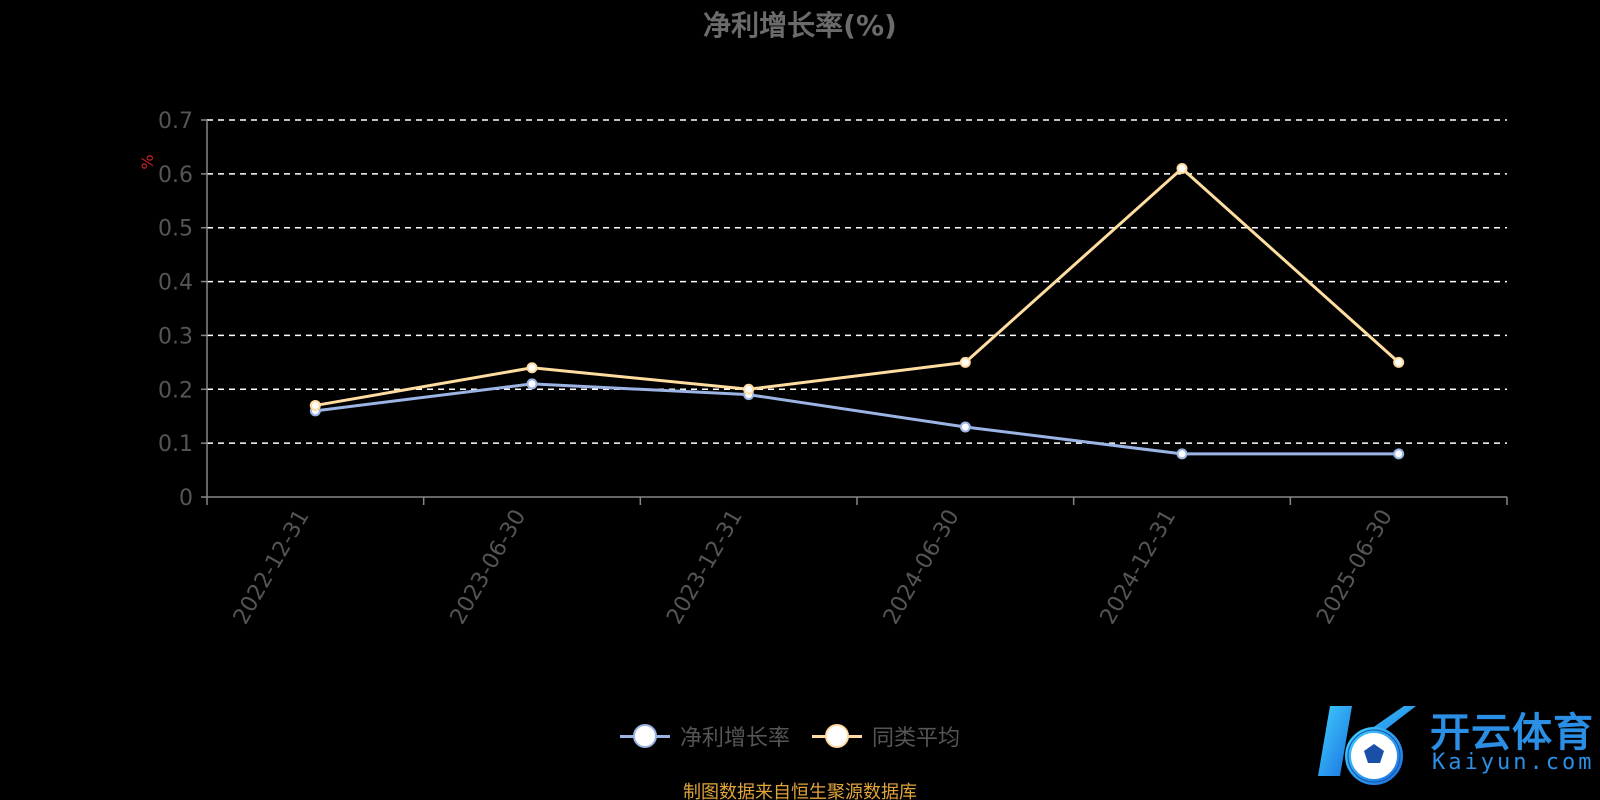 The height and width of the screenshot is (800, 1600). I want to click on legend-label-series-1: 净利增长率, so click(735, 738).